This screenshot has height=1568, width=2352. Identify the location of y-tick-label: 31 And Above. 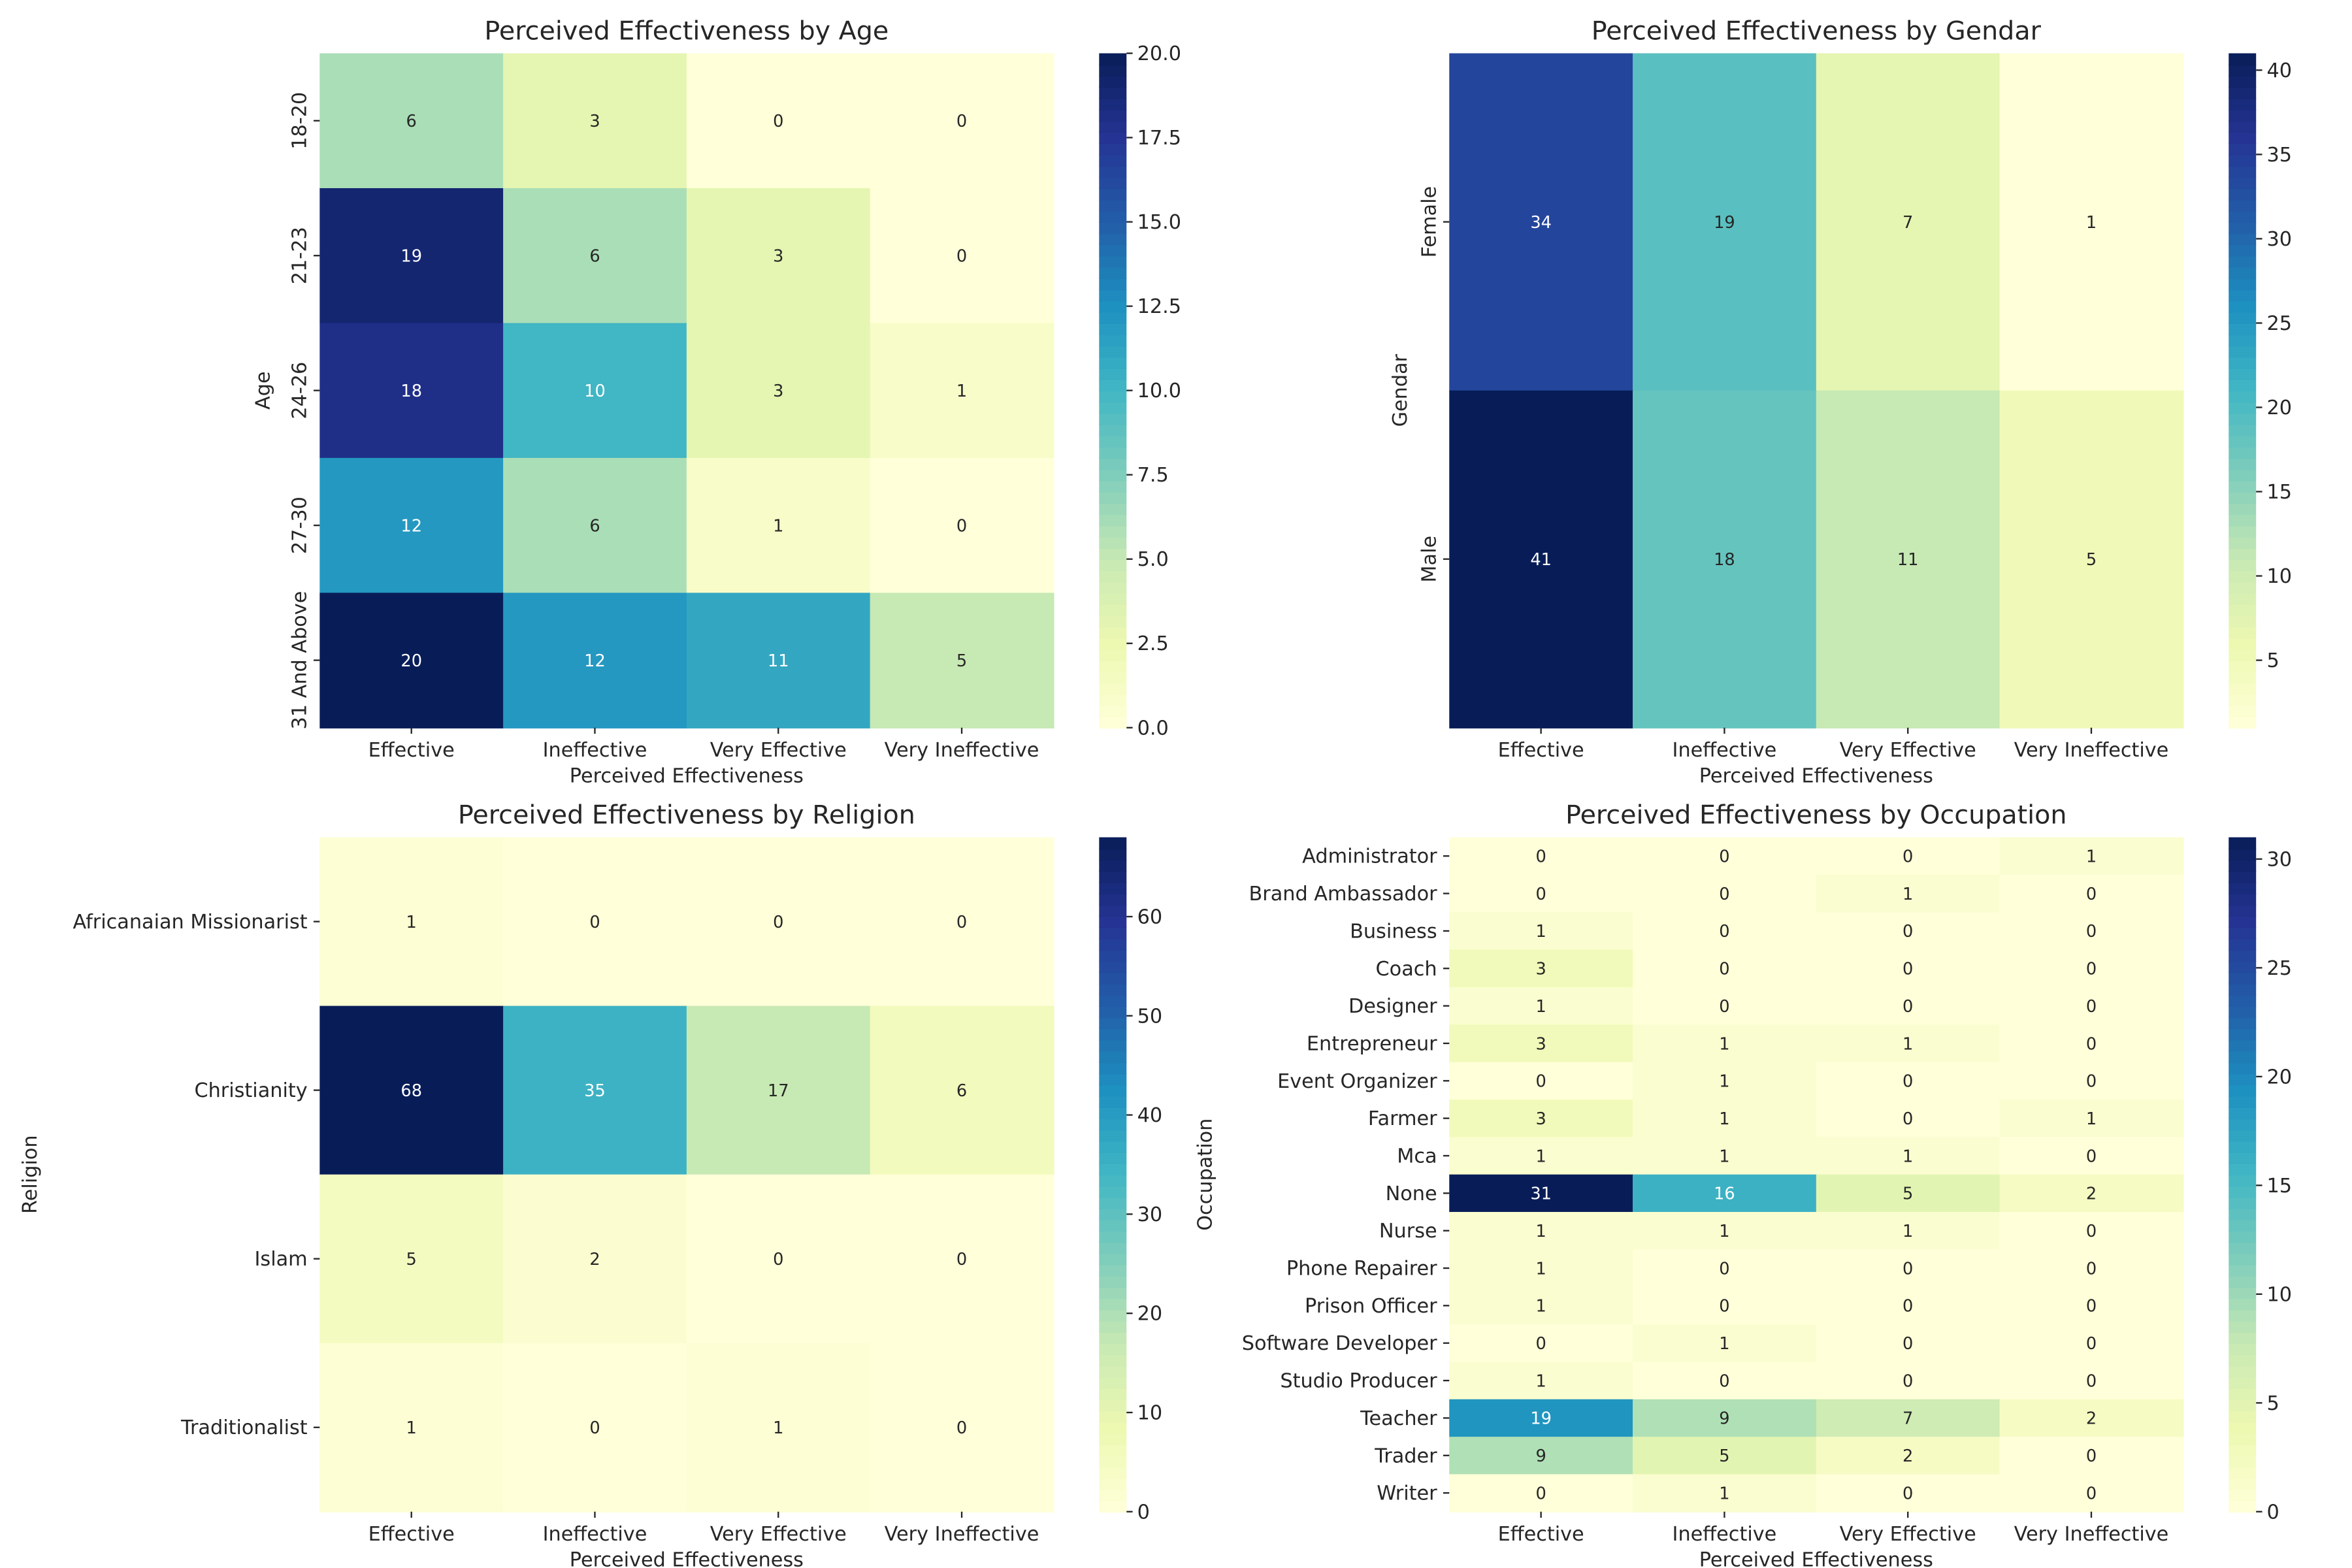
(299, 660).